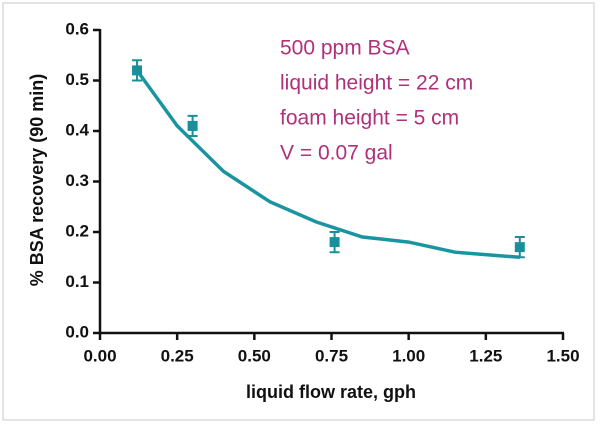  What do you see at coordinates (376, 83) in the screenshot?
I see `annotation: liquid height = 22 cm` at bounding box center [376, 83].